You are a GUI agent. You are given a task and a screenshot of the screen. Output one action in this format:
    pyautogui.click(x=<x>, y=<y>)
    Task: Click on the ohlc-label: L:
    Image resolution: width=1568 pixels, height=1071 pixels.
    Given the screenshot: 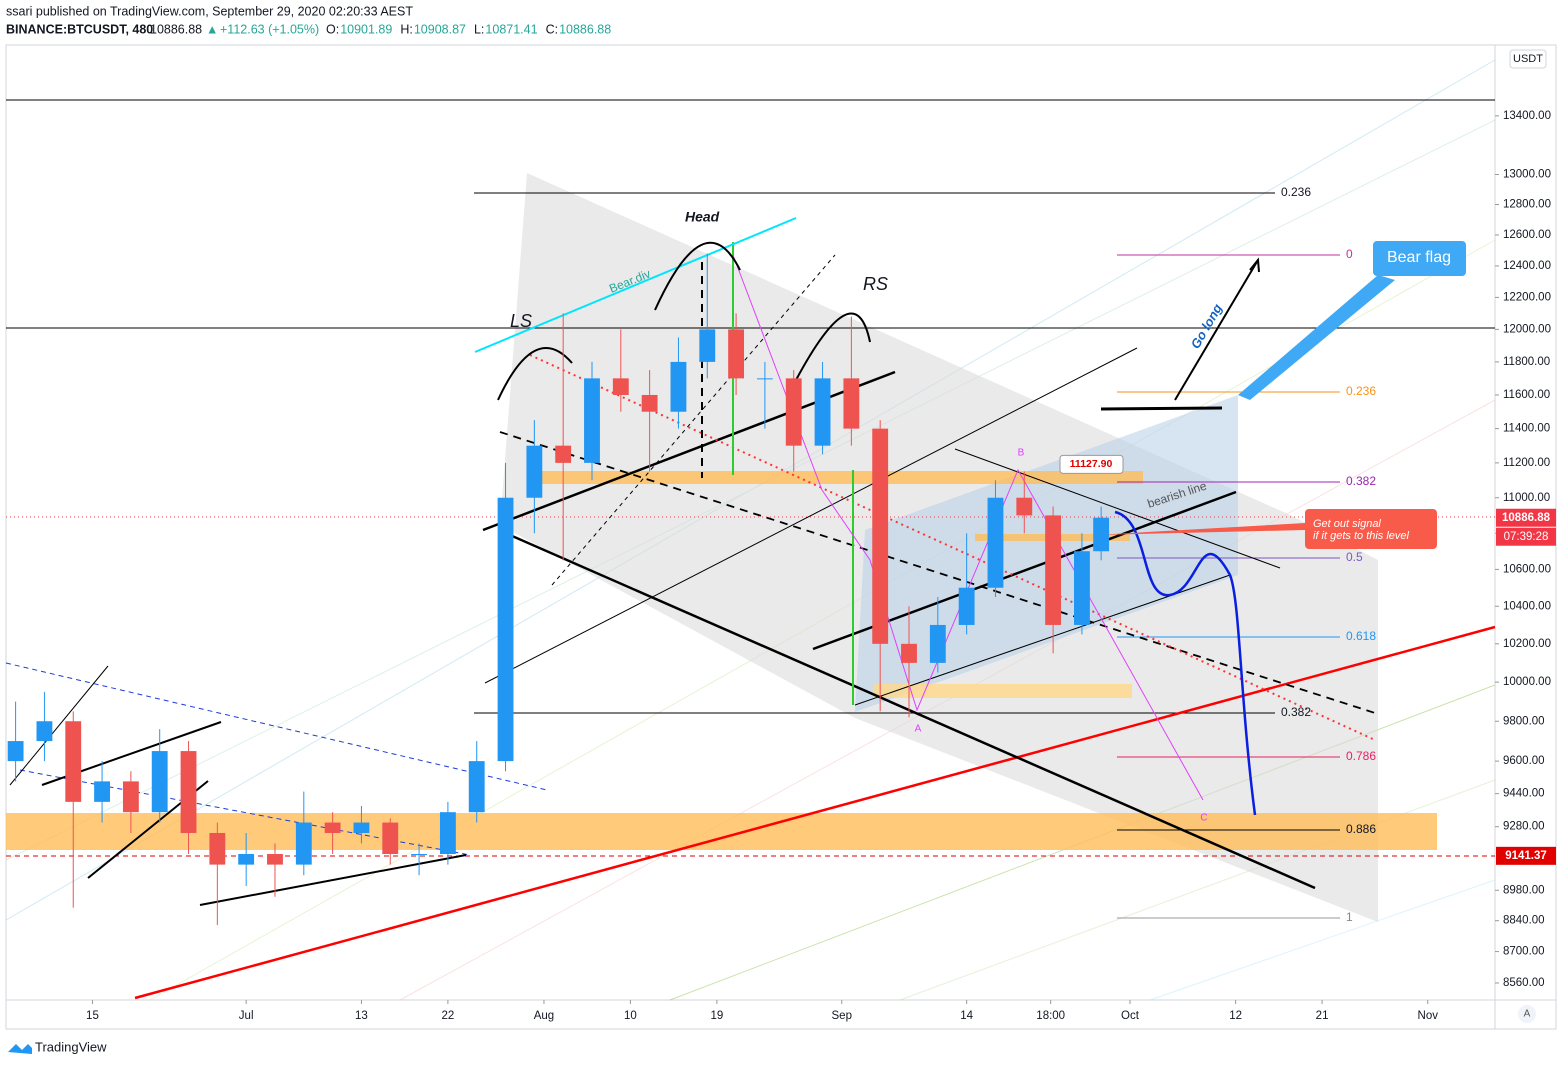 What is the action you would take?
    pyautogui.click(x=479, y=29)
    